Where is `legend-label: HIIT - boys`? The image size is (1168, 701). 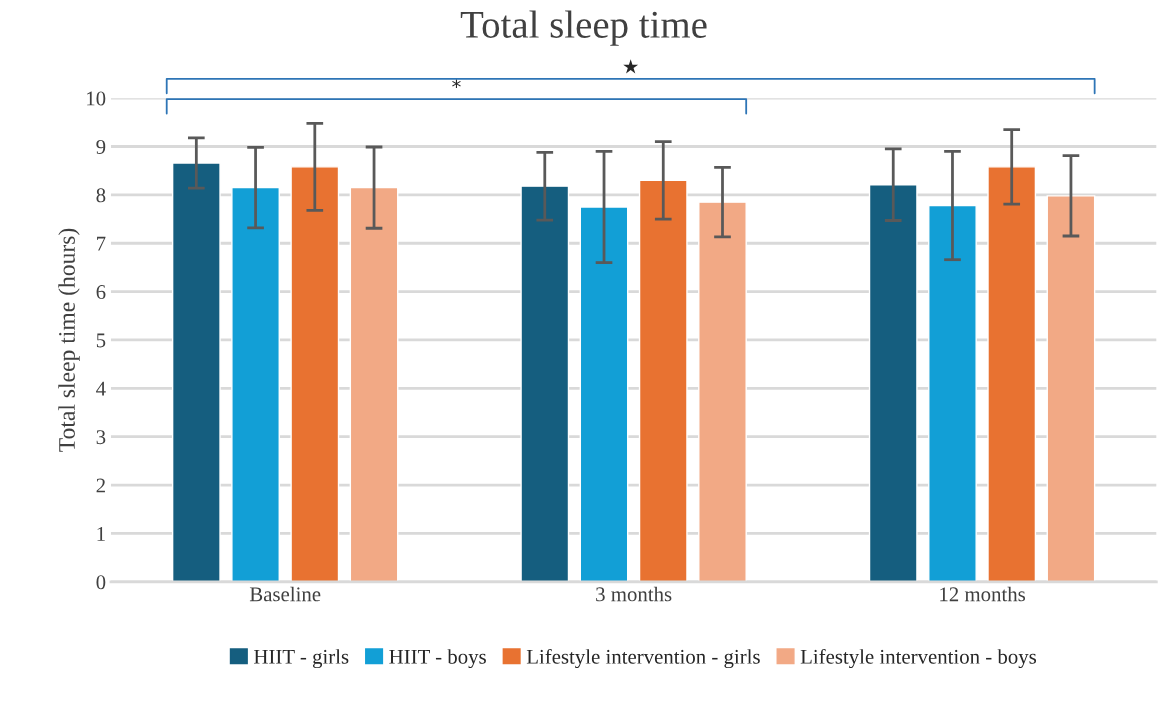 legend-label: HIIT - boys is located at coordinates (437, 659).